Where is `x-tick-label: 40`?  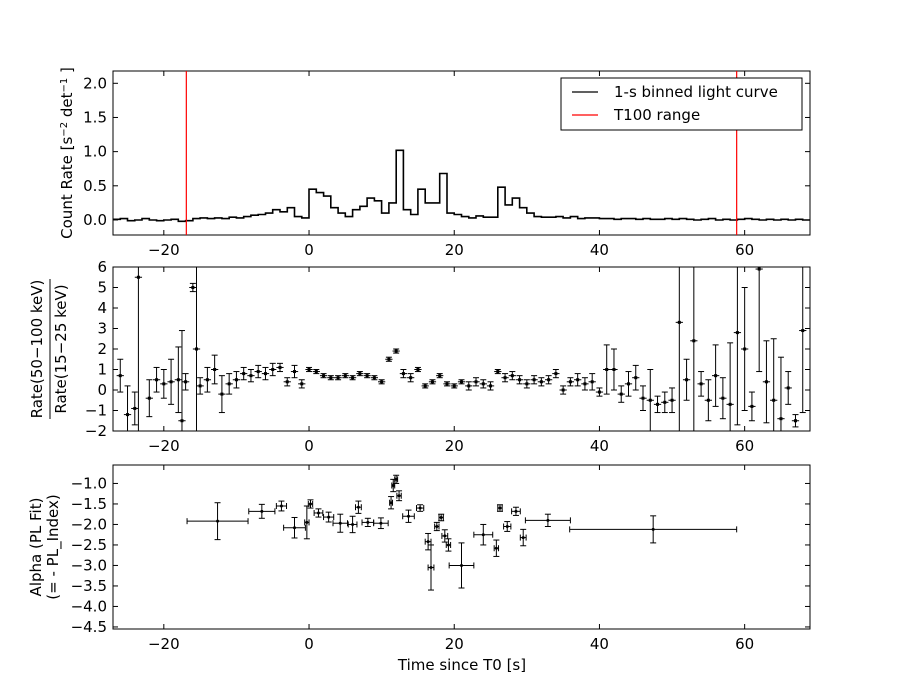
x-tick-label: 40 is located at coordinates (599, 644).